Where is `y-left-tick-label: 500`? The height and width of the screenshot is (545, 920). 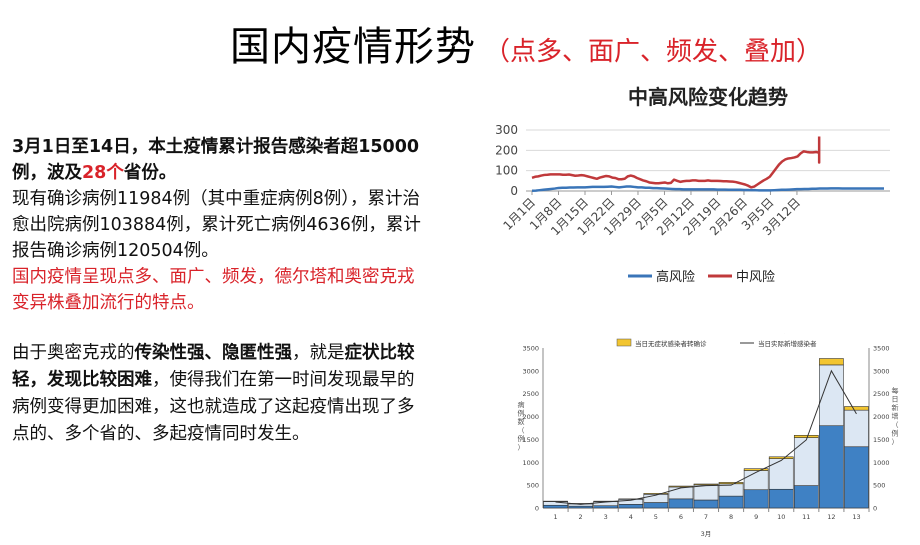
y-left-tick-label: 500 is located at coordinates (533, 486).